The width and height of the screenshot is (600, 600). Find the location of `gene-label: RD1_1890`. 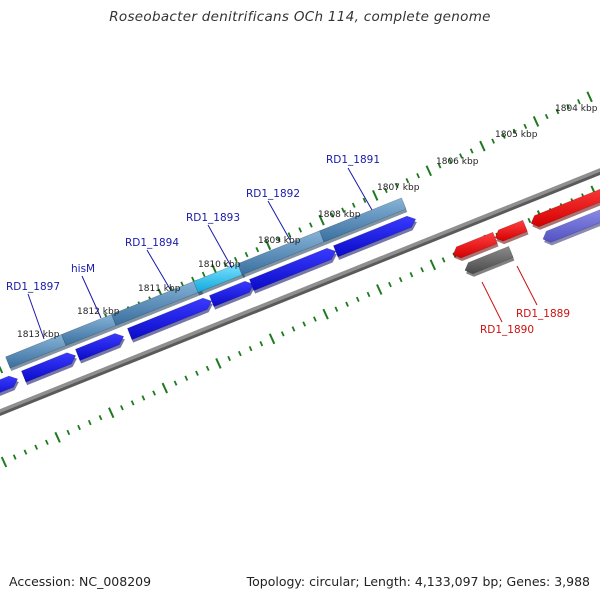

gene-label: RD1_1890 is located at coordinates (507, 330).